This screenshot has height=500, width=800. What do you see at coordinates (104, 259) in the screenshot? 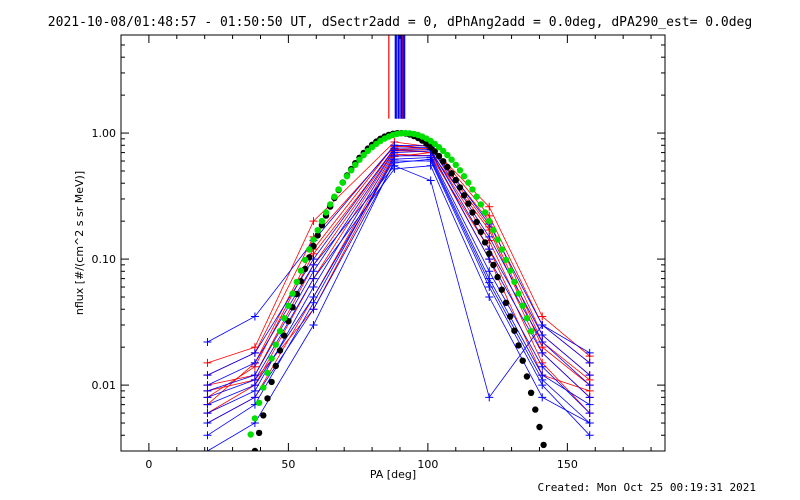
I see `y-tick-label: 0.10` at bounding box center [104, 259].